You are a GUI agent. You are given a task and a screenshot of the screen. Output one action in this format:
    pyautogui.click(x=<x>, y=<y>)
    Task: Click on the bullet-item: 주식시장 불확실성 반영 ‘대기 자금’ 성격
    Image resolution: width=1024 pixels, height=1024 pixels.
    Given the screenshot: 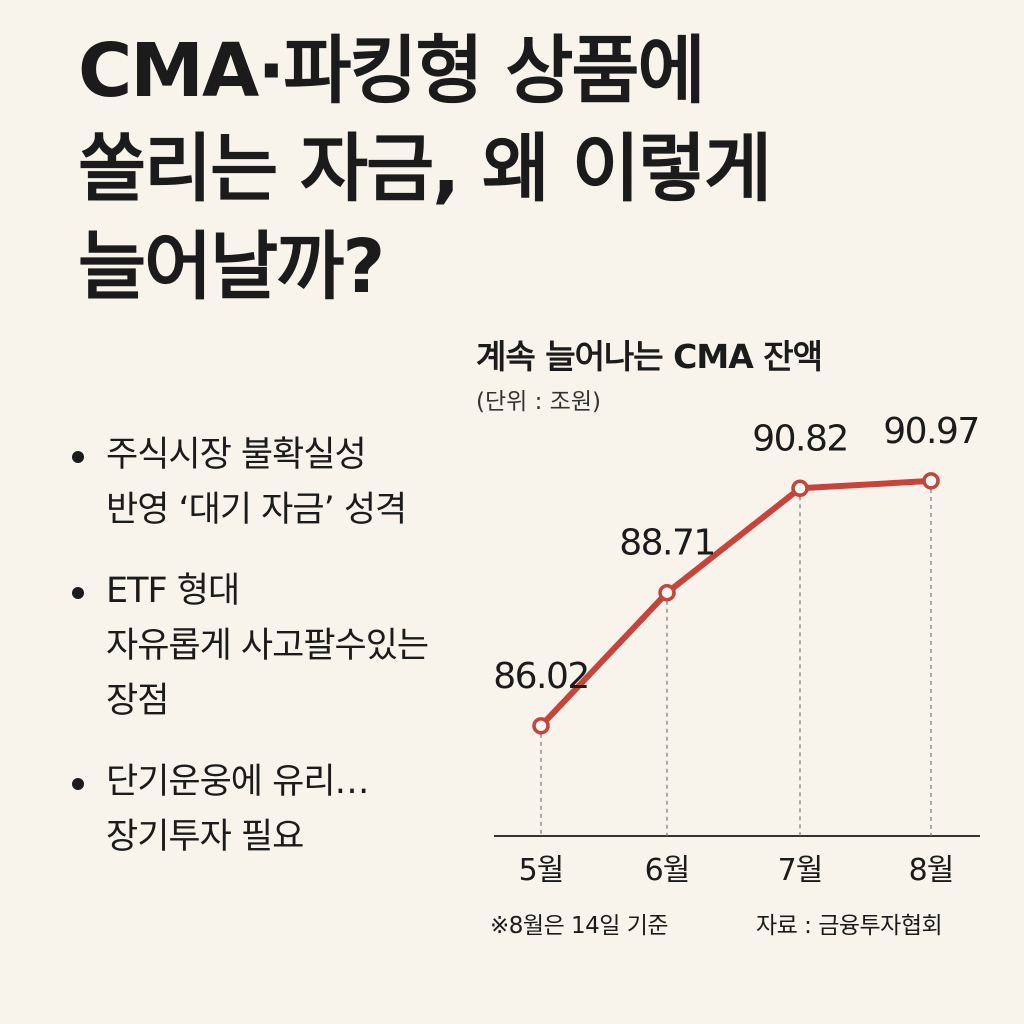 What is the action you would take?
    pyautogui.click(x=290, y=483)
    